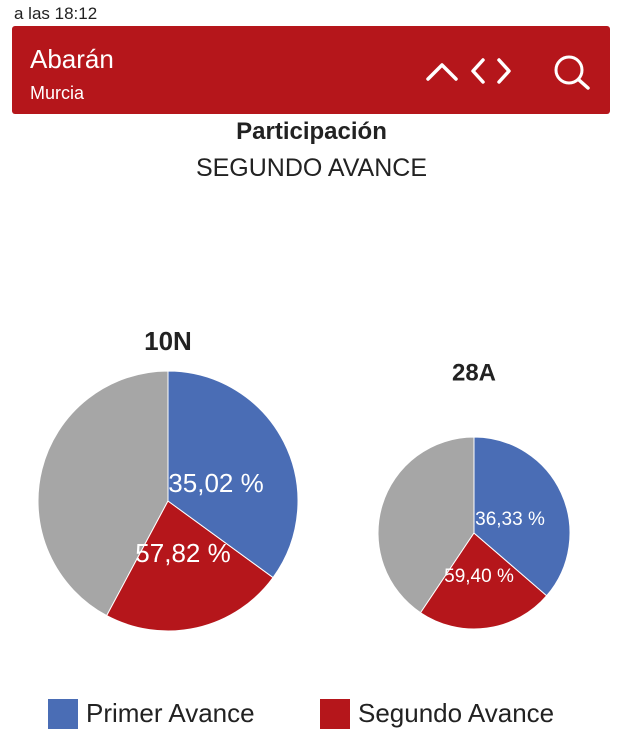 The image size is (623, 735). What do you see at coordinates (103, 493) in the screenshot?
I see `pie-slice-rest-10N` at bounding box center [103, 493].